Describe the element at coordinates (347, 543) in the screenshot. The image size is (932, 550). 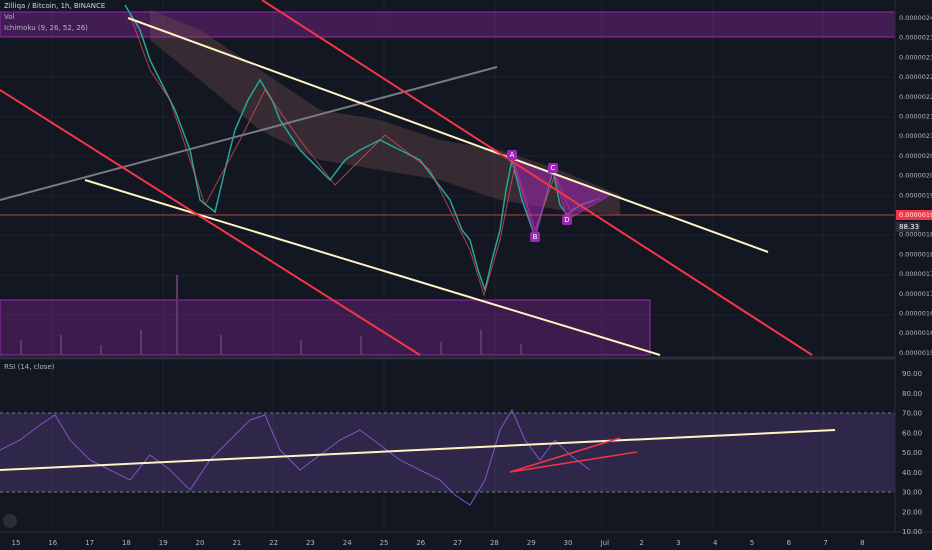
I see `time-label: 24` at that location.